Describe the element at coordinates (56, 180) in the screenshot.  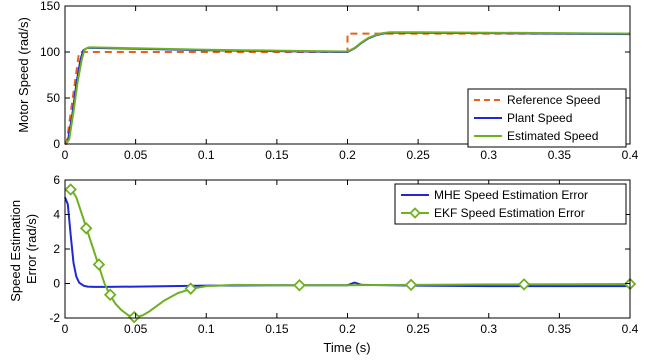
I see `y-tick-label: 6` at that location.